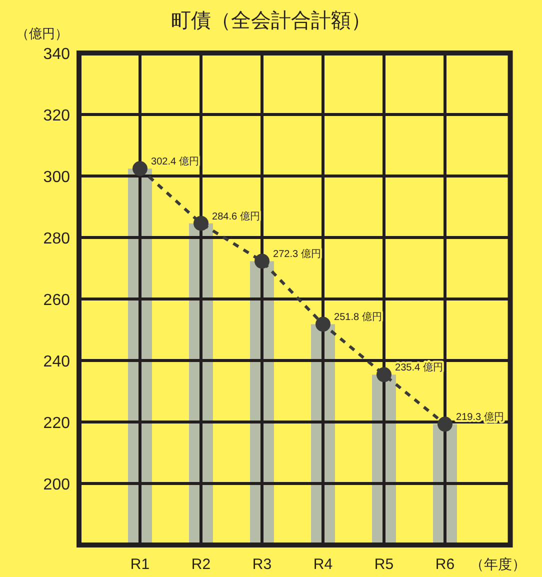  Describe the element at coordinates (262, 564) in the screenshot. I see `x-tick-label: R3` at that location.